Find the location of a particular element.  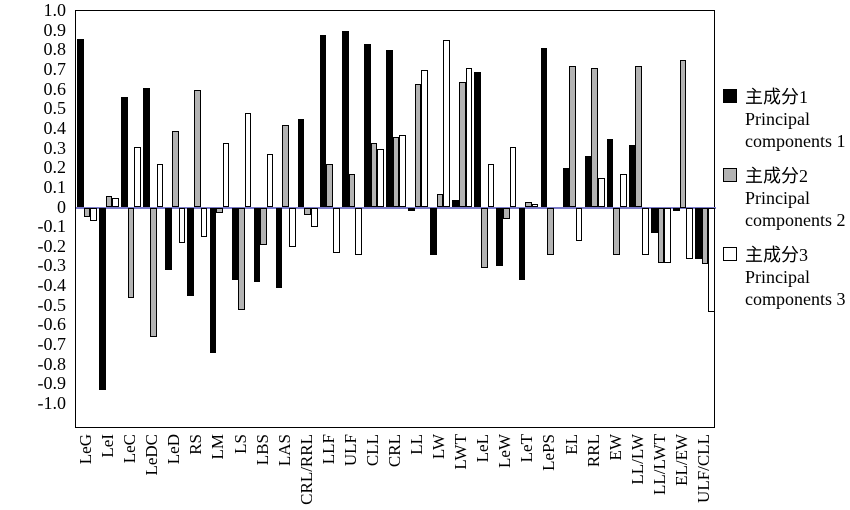

bar-LePS-pc2 is located at coordinates (550, 231).